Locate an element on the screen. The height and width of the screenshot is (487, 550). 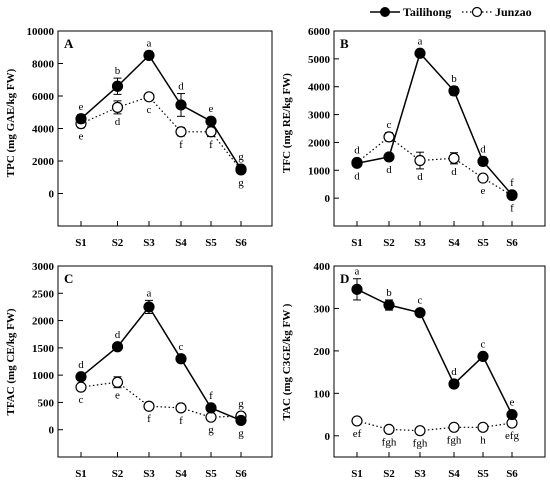
panel-c-letter-tailihong: f is located at coordinates (211, 396).